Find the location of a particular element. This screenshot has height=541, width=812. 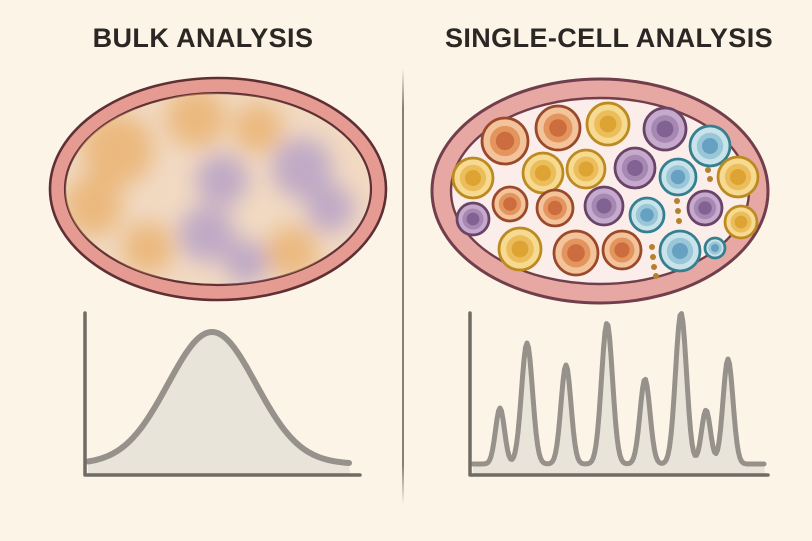

bulk-expression-blobs is located at coordinates (209, 188).